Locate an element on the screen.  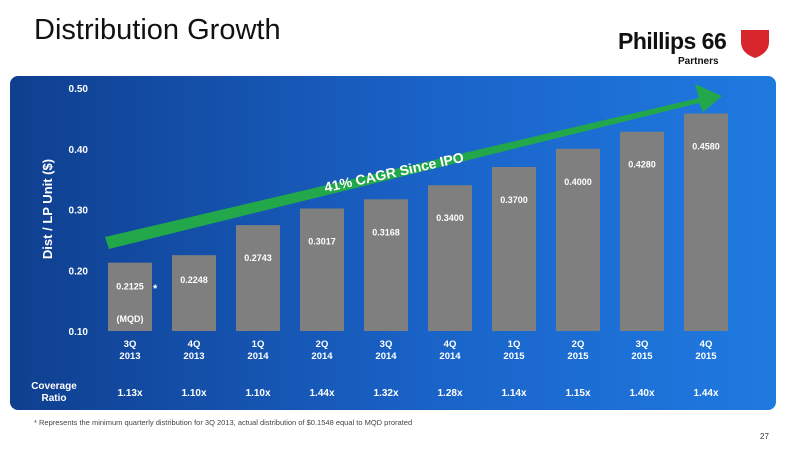
slide-title: Distribution Growth is located at coordinates (157, 30).